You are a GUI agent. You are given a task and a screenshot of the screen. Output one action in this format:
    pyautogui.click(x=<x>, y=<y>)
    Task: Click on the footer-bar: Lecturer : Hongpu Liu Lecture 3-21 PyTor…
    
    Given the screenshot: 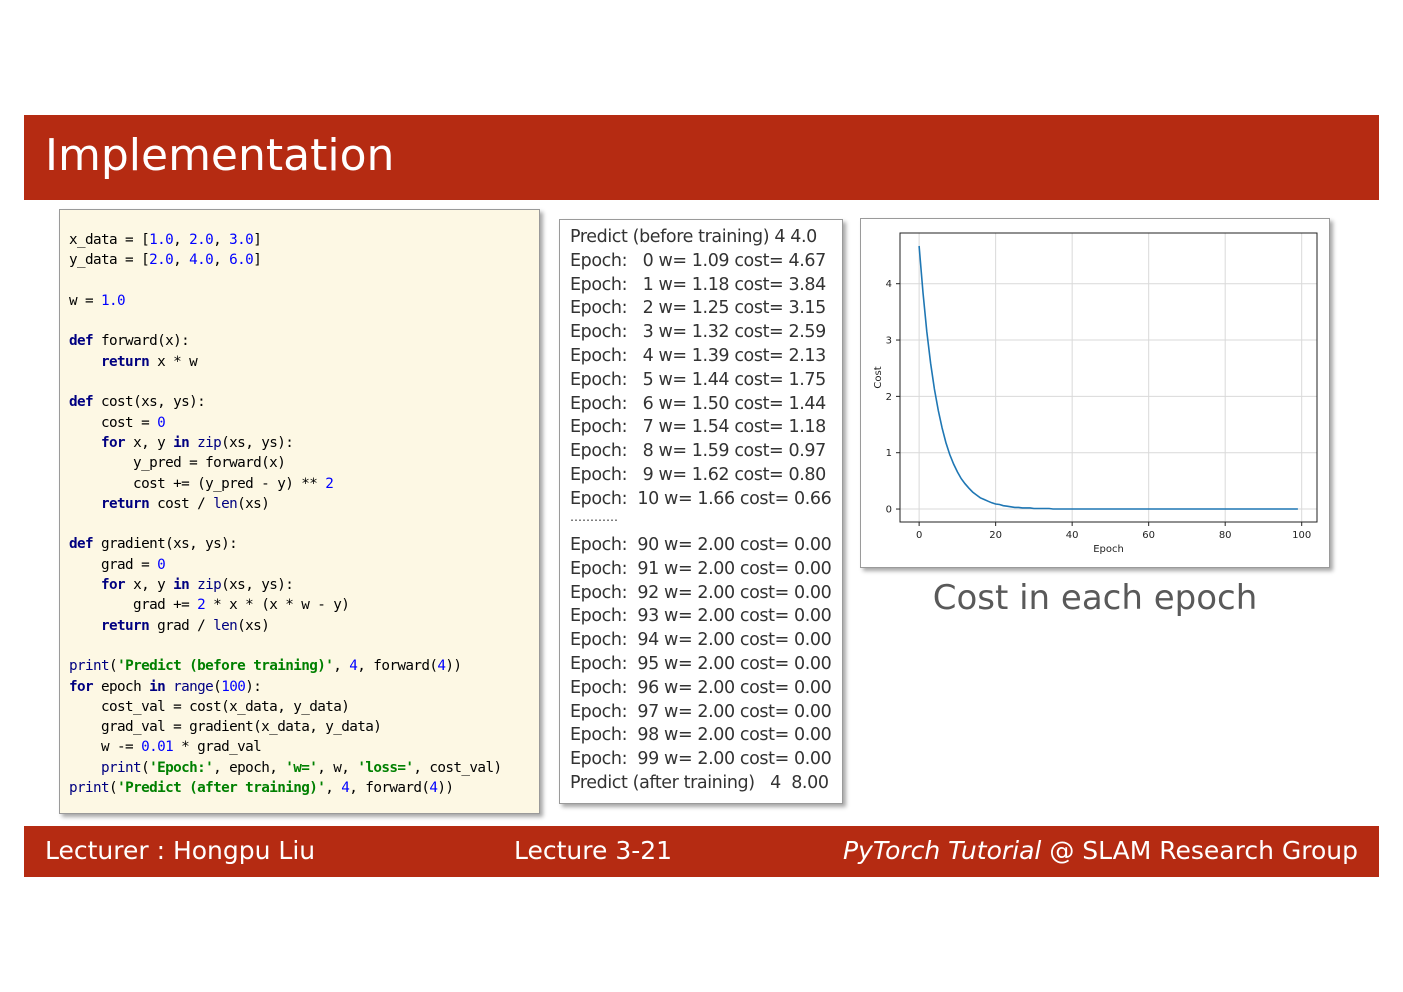 What is the action you would take?
    pyautogui.click(x=701, y=851)
    